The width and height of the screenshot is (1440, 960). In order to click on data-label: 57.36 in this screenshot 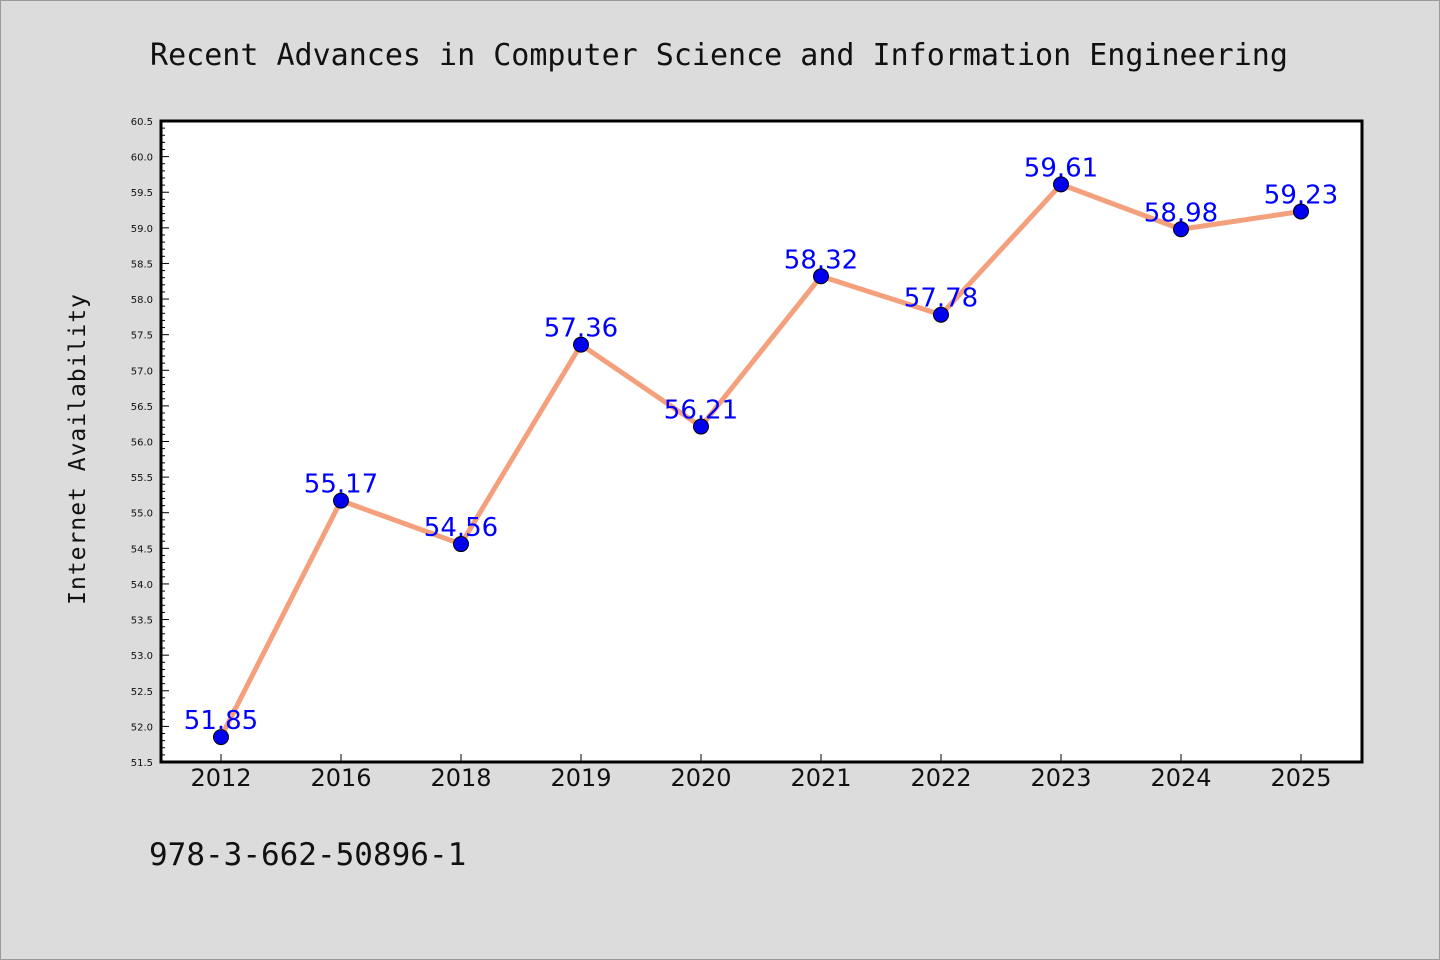, I will do `click(581, 329)`.